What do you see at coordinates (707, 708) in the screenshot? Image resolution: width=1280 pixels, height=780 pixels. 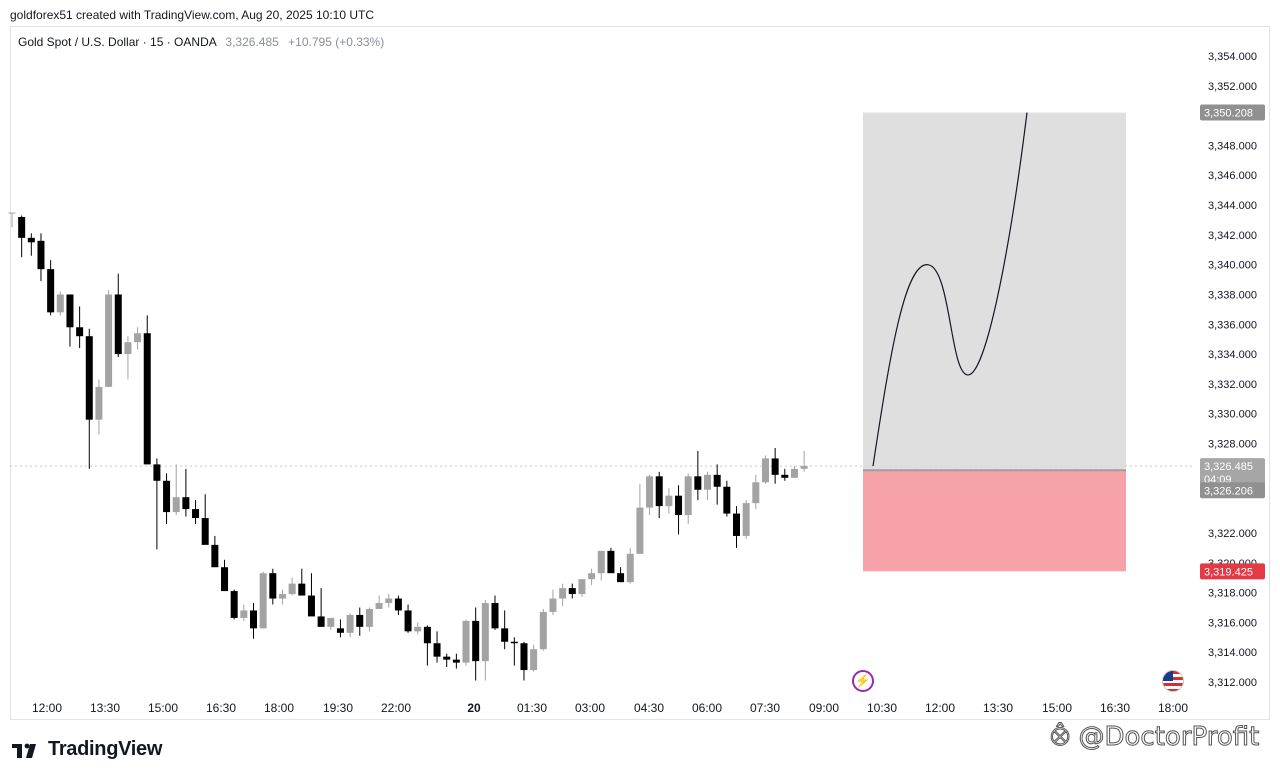 I see `time-tick-label: 06:00` at bounding box center [707, 708].